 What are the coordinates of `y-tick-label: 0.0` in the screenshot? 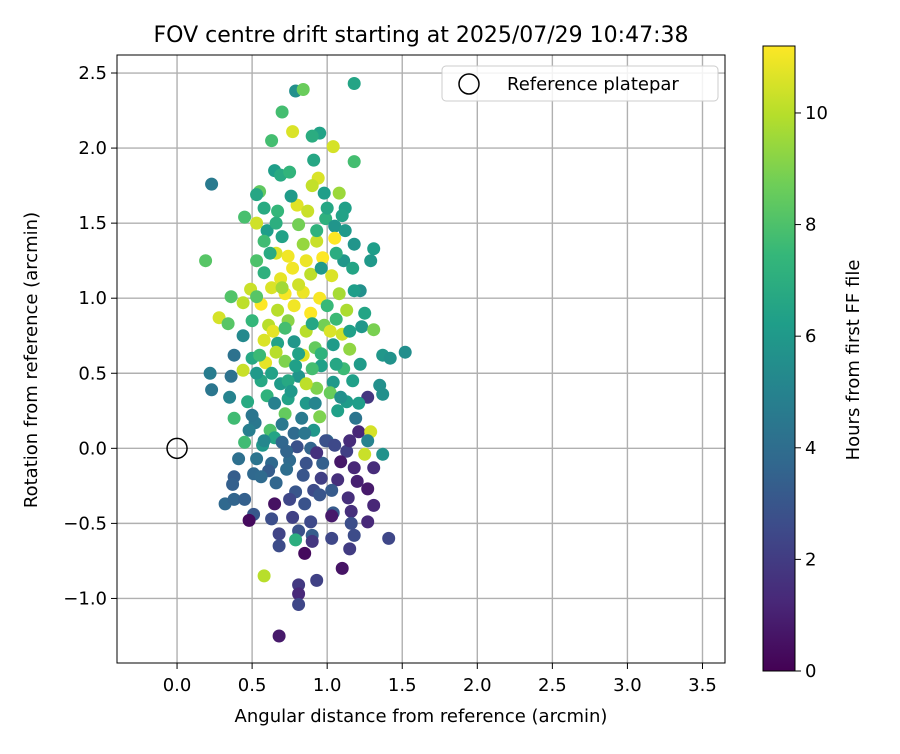 It's located at (92, 448).